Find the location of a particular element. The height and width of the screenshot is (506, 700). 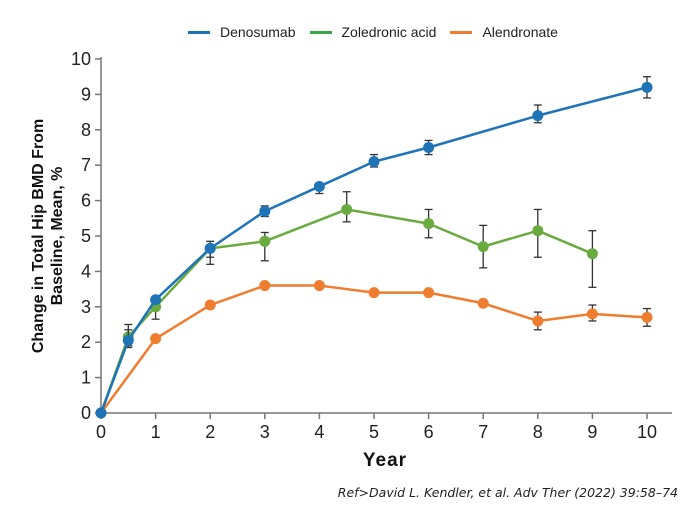

y-tick-label: 6 is located at coordinates (86, 201).